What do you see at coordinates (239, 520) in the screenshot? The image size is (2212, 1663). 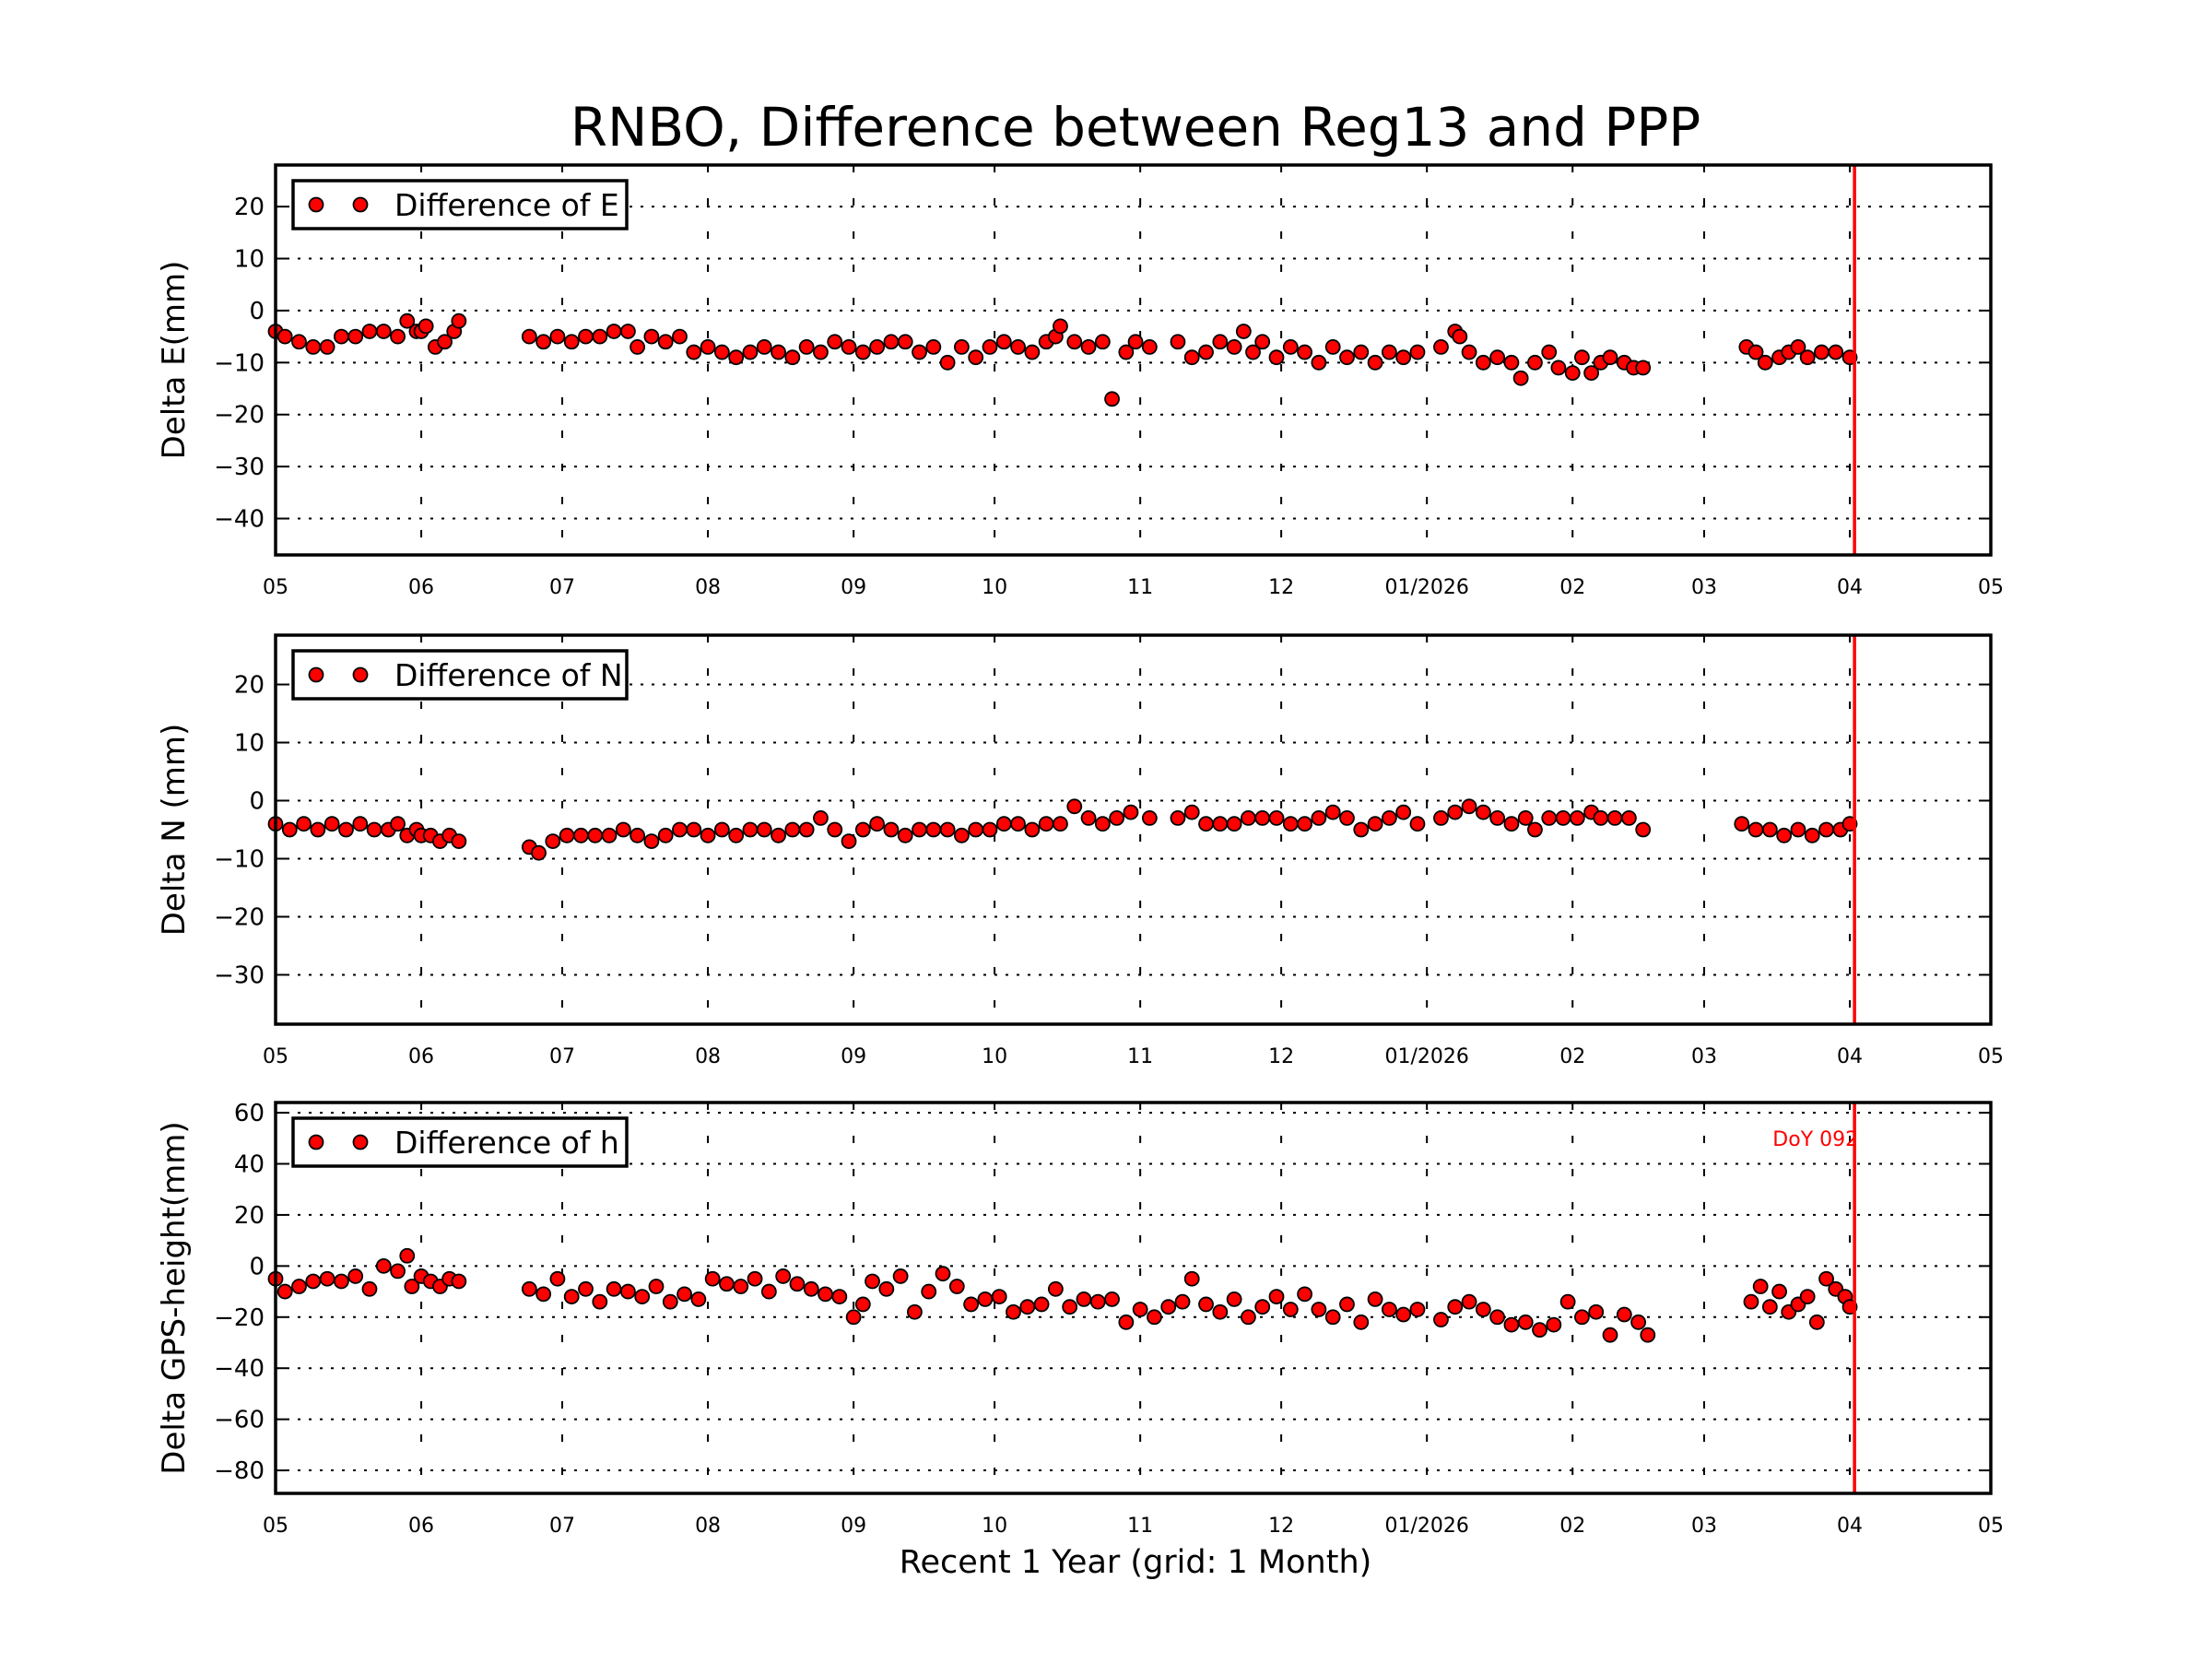 I see `y-tick-label: −40` at bounding box center [239, 520].